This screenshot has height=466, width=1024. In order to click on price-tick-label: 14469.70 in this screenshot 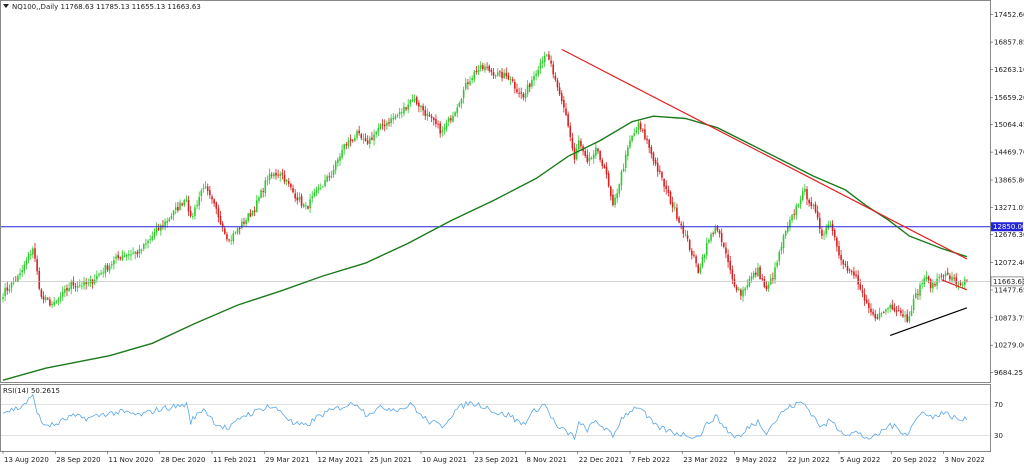, I will do `click(1009, 153)`.